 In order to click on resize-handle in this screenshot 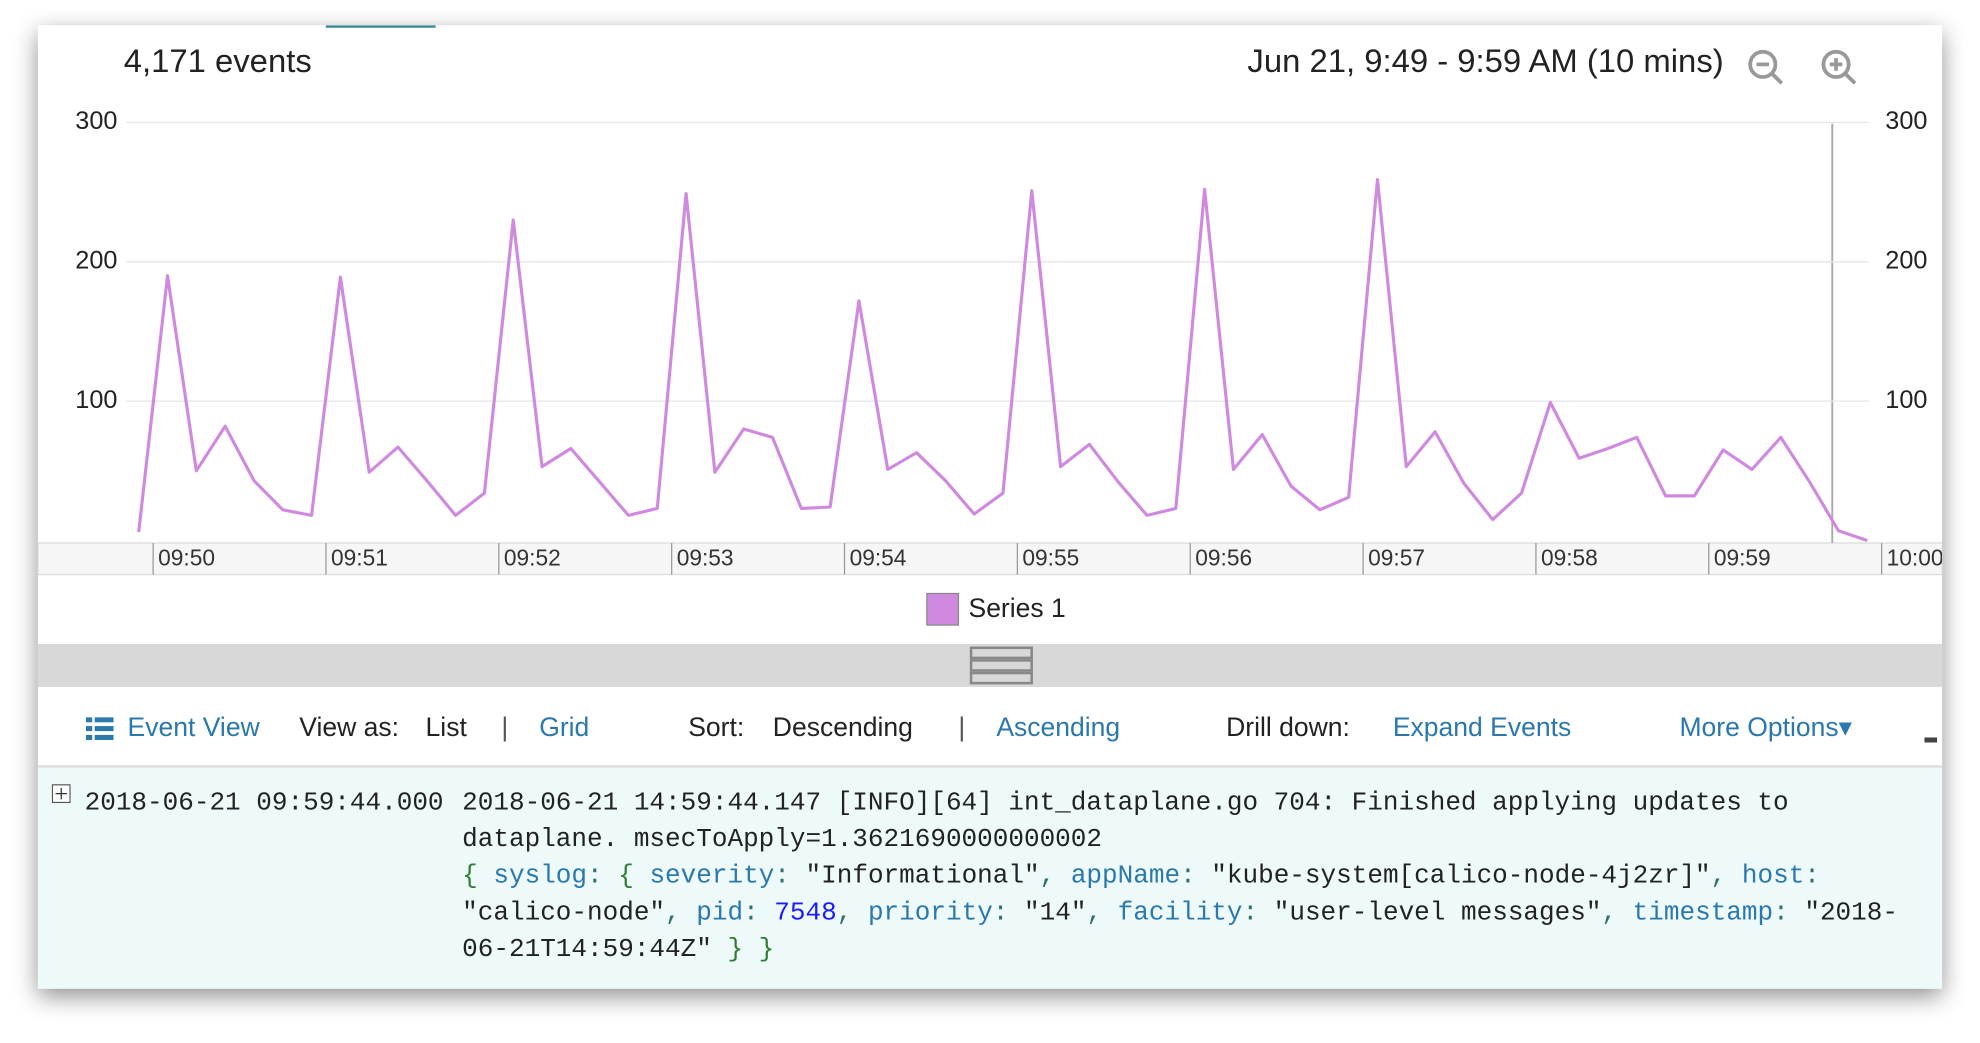, I will do `click(990, 665)`.